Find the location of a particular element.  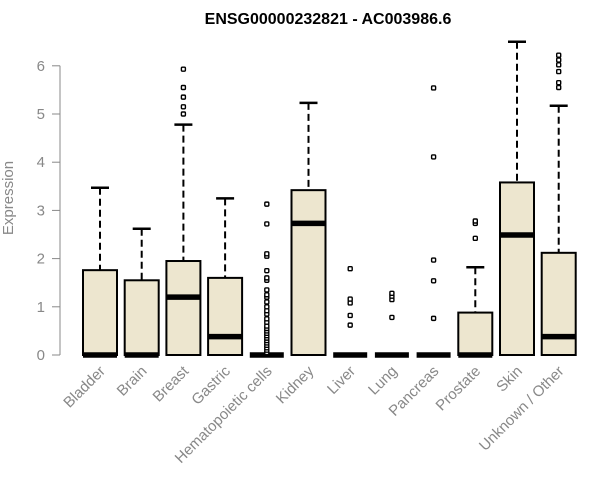

y-tick-label: 6 is located at coordinates (41, 66).